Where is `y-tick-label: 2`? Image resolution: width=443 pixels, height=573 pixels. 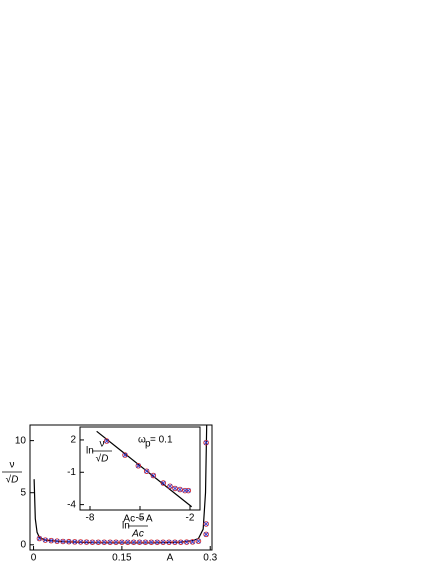 y-tick-label: 2 is located at coordinates (73, 440).